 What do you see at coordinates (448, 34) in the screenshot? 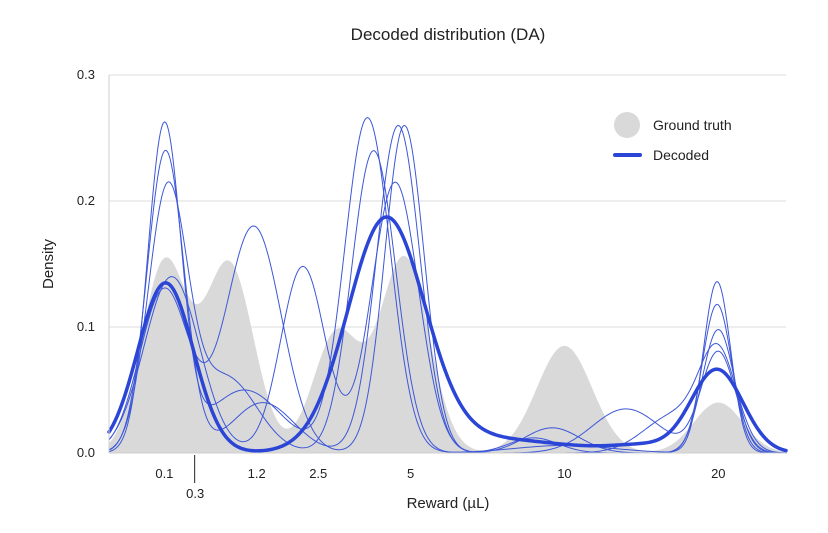
I see `chart-title: Decoded distribution (DA)` at bounding box center [448, 34].